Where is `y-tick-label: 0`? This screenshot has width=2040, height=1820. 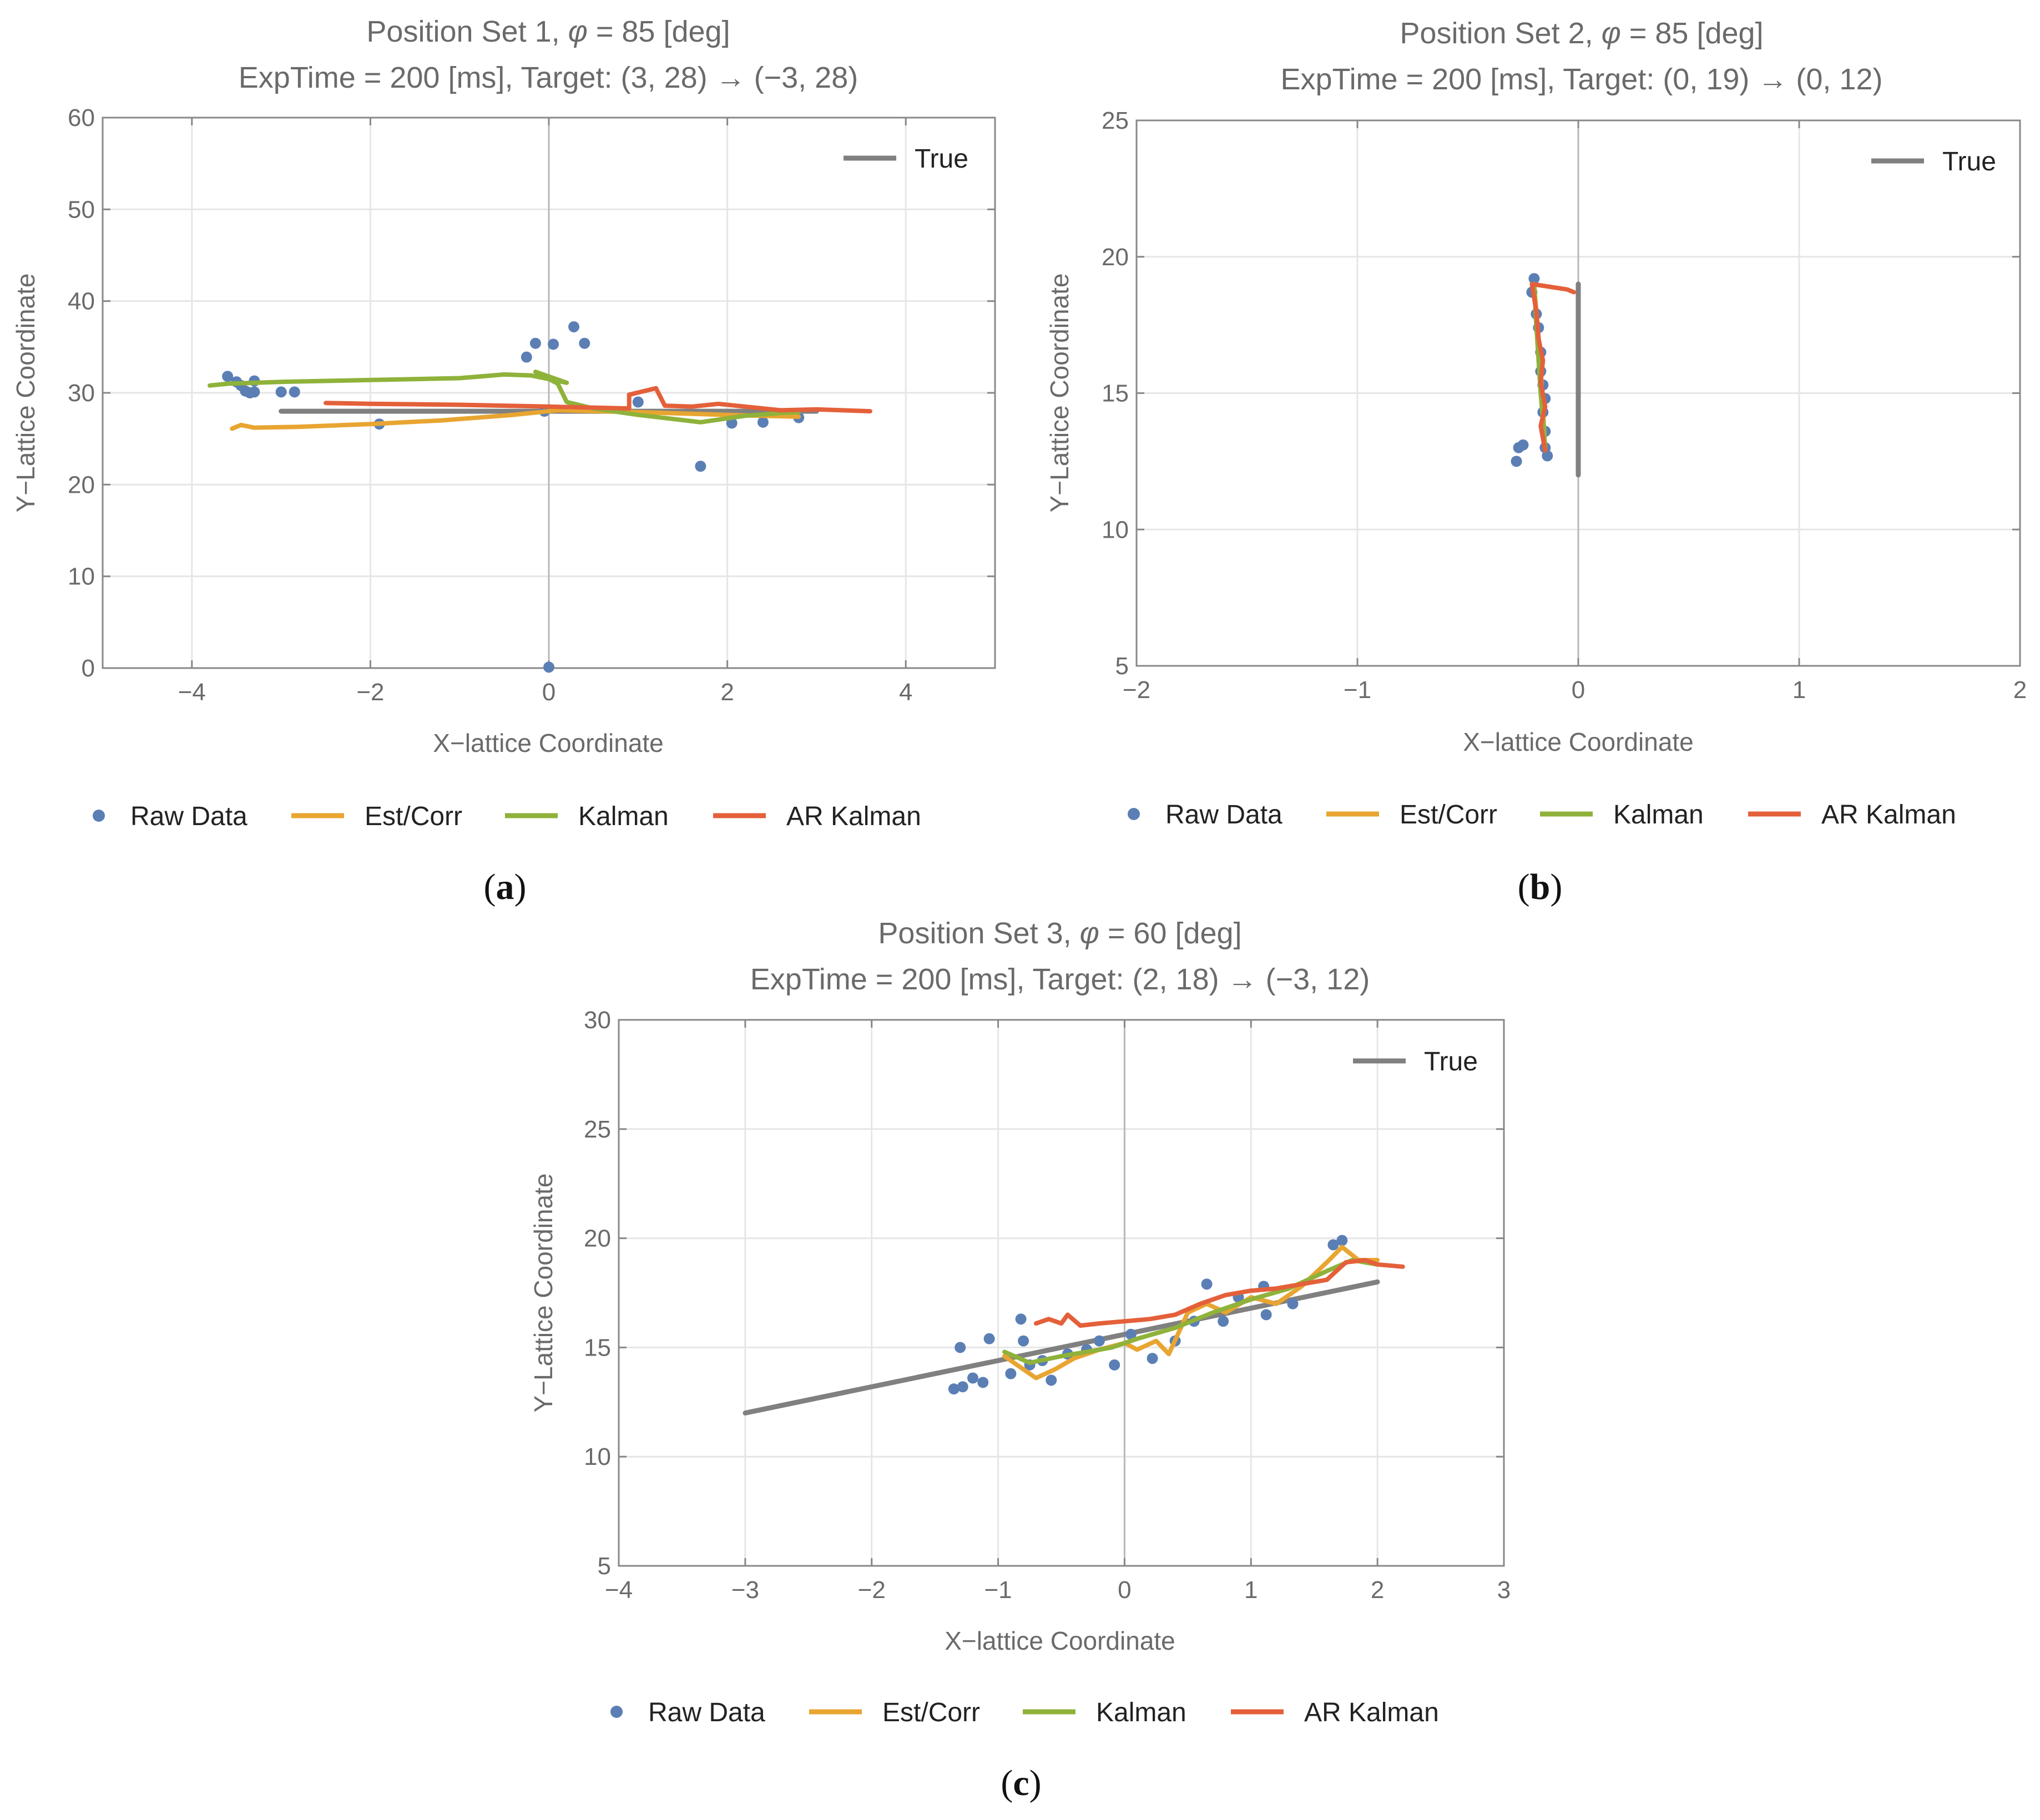 y-tick-label: 0 is located at coordinates (88, 668).